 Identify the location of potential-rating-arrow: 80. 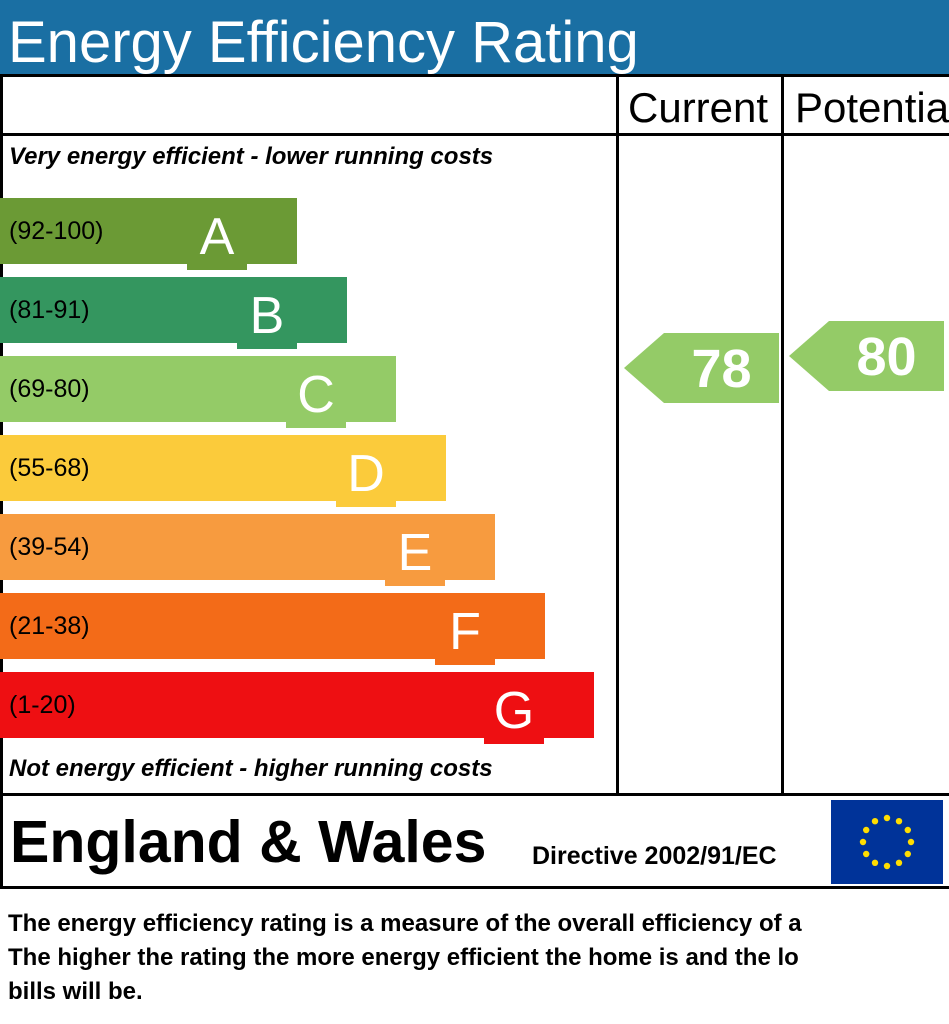
(866, 356).